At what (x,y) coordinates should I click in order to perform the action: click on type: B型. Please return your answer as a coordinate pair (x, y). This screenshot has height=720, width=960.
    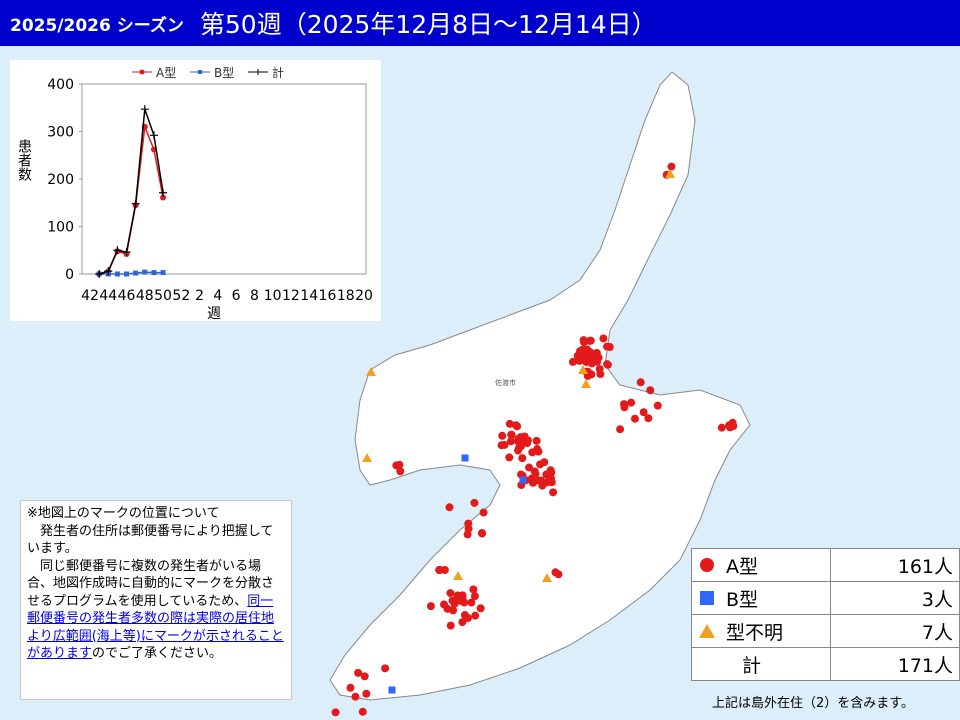
    Looking at the image, I should click on (761, 598).